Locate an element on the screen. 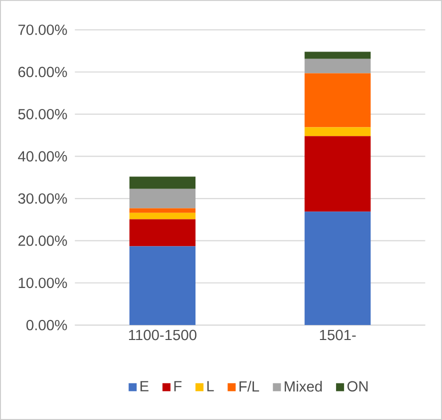  x-tick-label: 1100-1500 is located at coordinates (162, 335).